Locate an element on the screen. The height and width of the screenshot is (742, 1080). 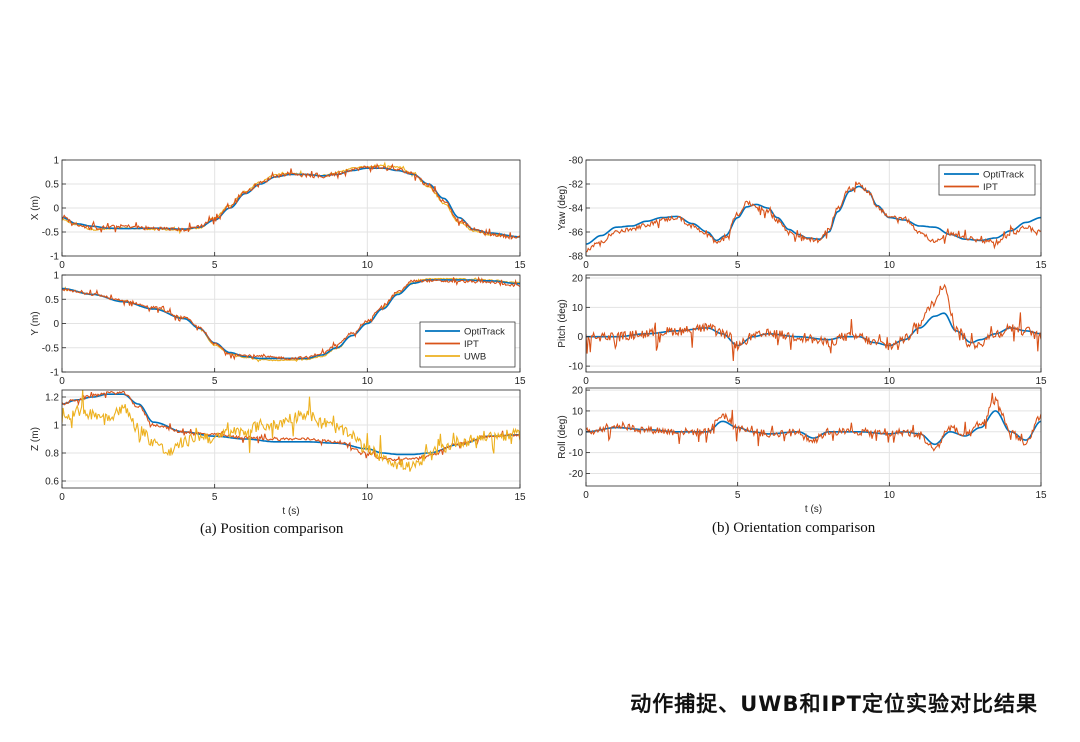
subplot-b-1: 0 5 10 15 -10 0 10 20 Pitch (deg) is located at coordinates (802, 330).